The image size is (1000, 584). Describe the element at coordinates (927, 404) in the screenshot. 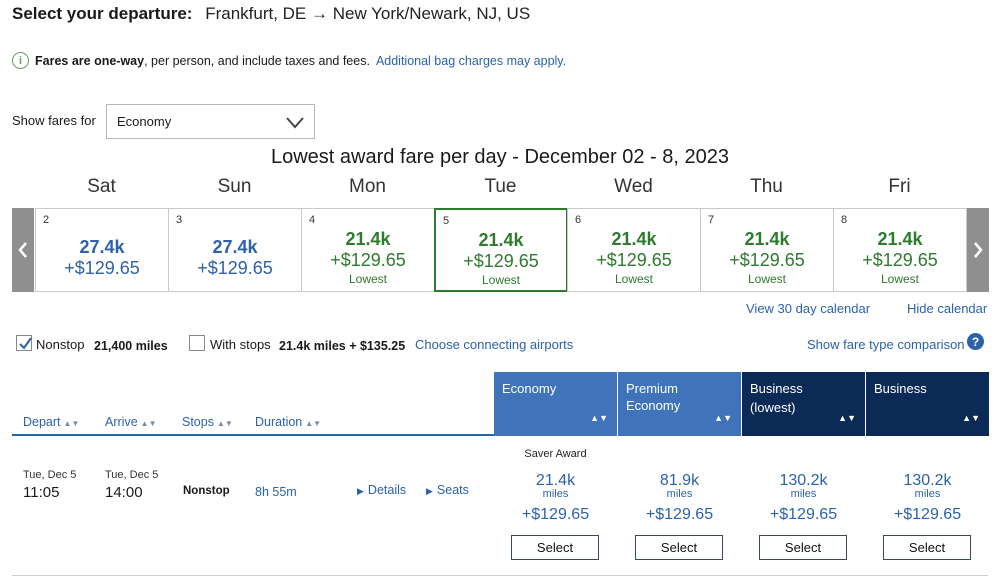

I see `fare-header-business: Business ▲▼` at that location.